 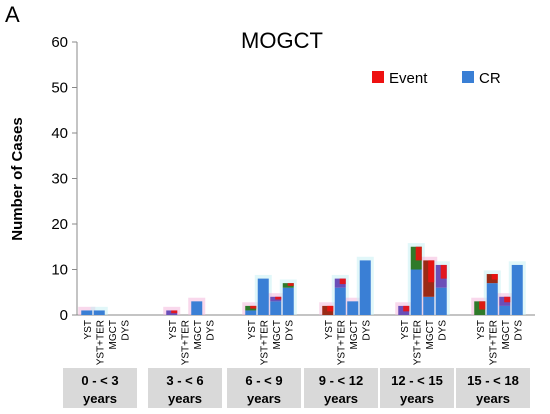 What do you see at coordinates (59, 88) in the screenshot?
I see `y-tick-label: 50` at bounding box center [59, 88].